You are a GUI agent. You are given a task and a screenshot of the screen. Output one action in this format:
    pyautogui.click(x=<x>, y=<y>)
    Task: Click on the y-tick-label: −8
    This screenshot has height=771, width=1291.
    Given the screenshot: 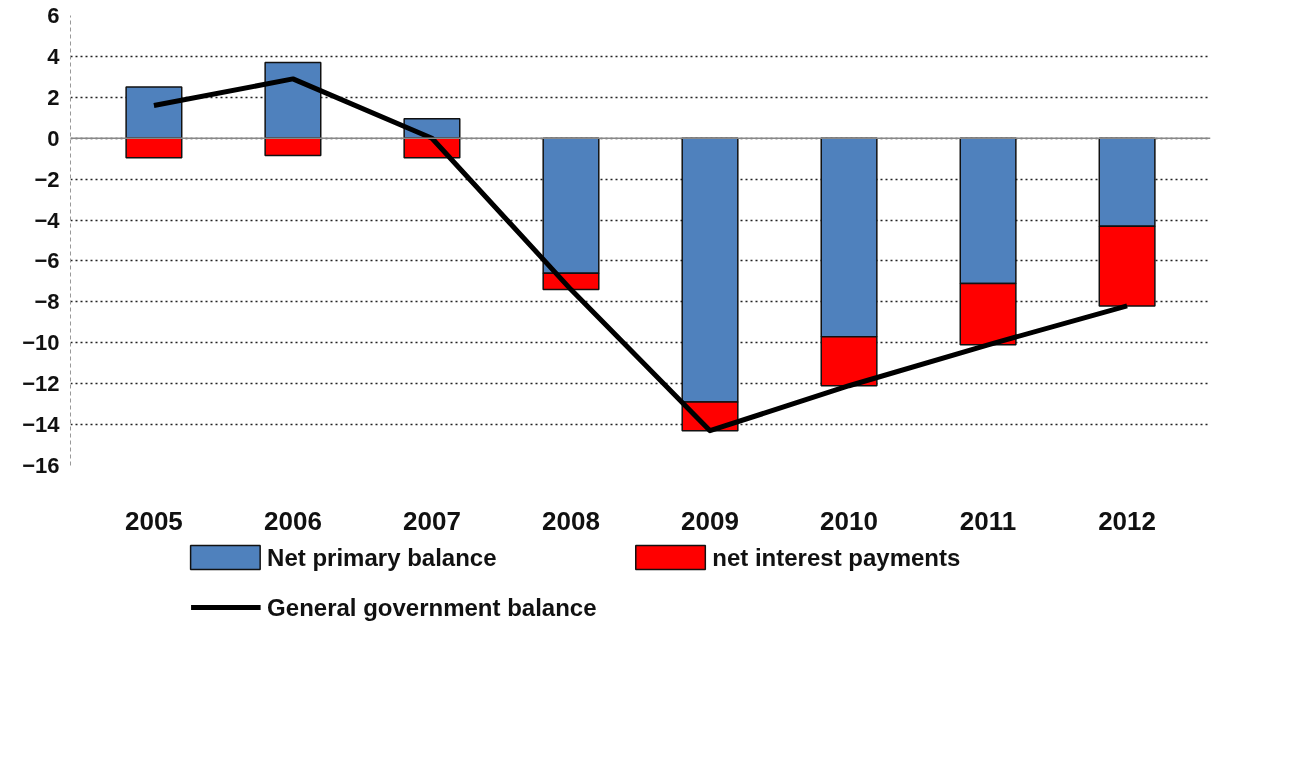 What is the action you would take?
    pyautogui.click(x=47, y=302)
    